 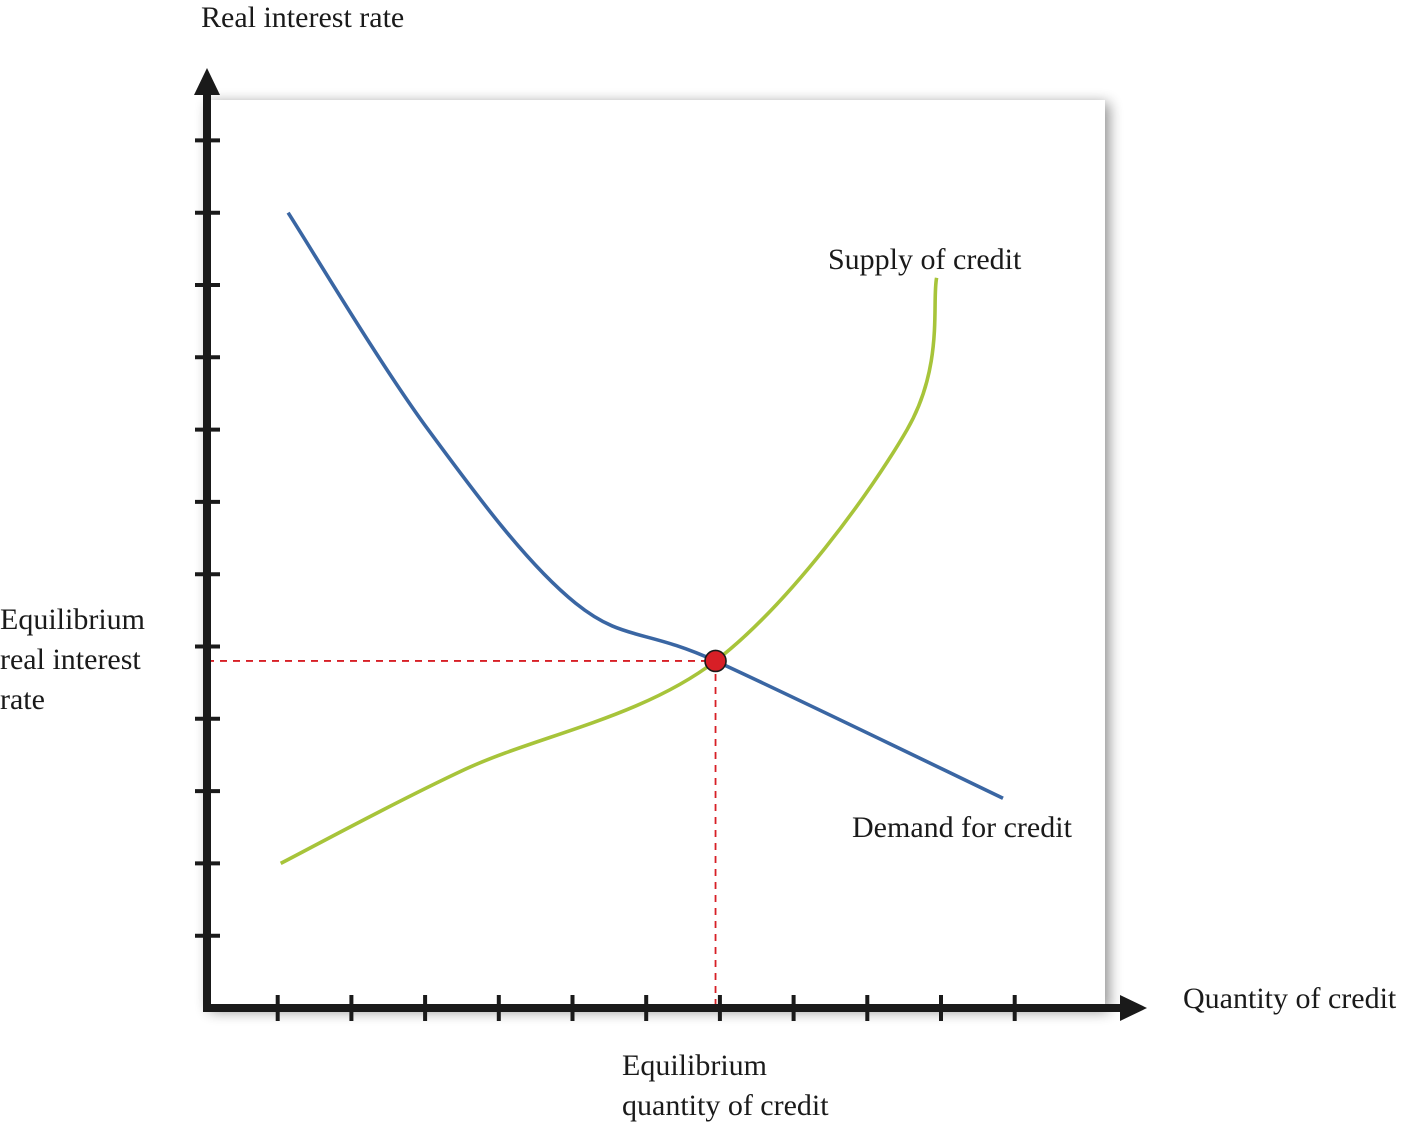 I want to click on equilibrium-rate-label-line-3: rate, so click(x=22, y=699).